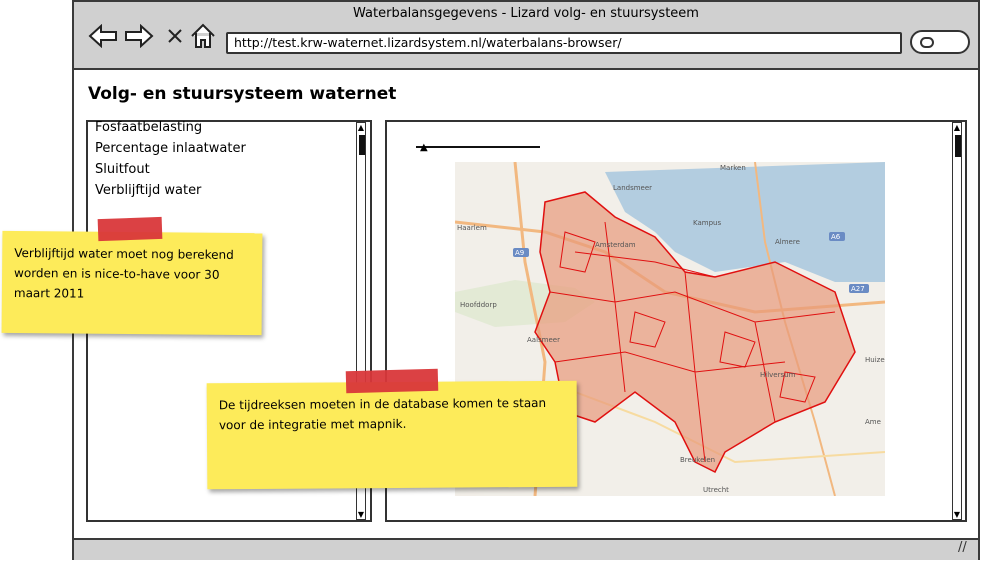 This screenshot has width=983, height=564. I want to click on stop-button, so click(175, 39).